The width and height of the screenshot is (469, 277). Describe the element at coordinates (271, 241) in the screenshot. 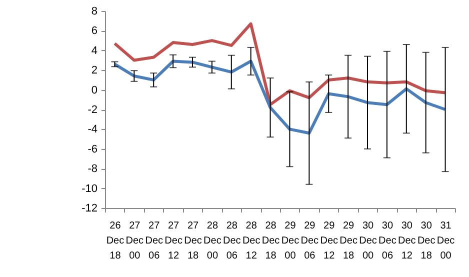

I see `x-tick-label: 28 Dec 18` at that location.